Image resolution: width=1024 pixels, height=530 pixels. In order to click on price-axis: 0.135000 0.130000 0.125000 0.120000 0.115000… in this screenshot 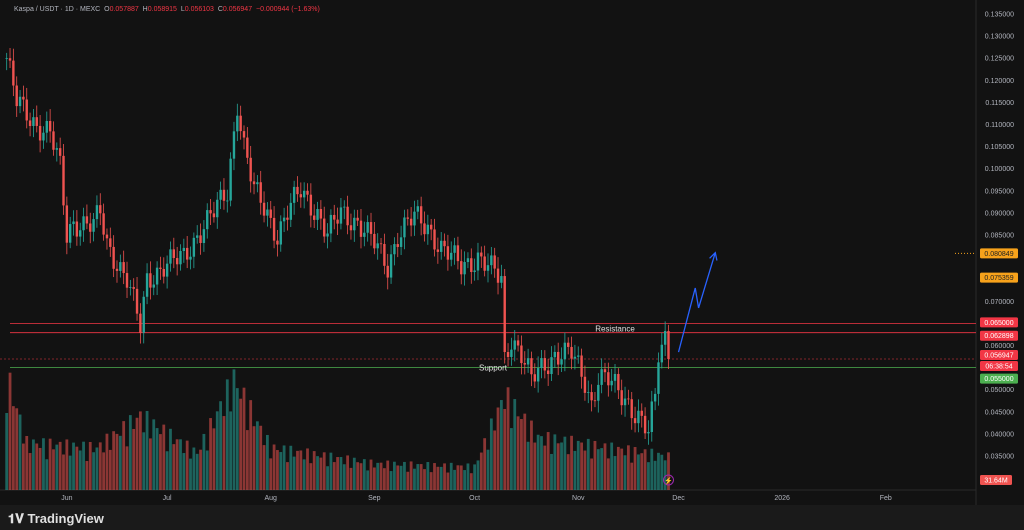, I will do `click(999, 249)`.